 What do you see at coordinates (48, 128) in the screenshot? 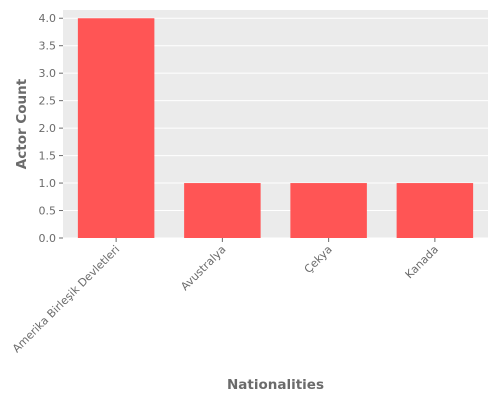
I see `y-tick-label: 2.0` at bounding box center [48, 128].